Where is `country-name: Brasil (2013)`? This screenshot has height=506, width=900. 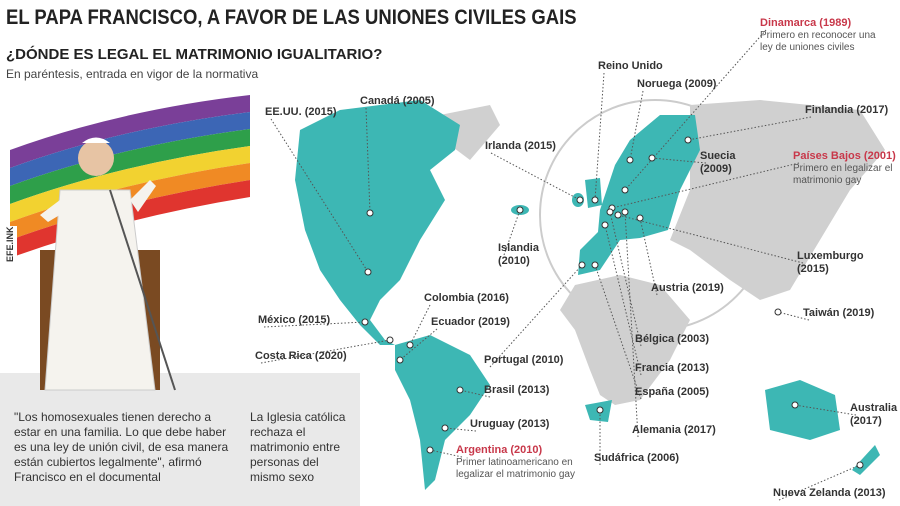 country-name: Brasil (2013) is located at coordinates (517, 390).